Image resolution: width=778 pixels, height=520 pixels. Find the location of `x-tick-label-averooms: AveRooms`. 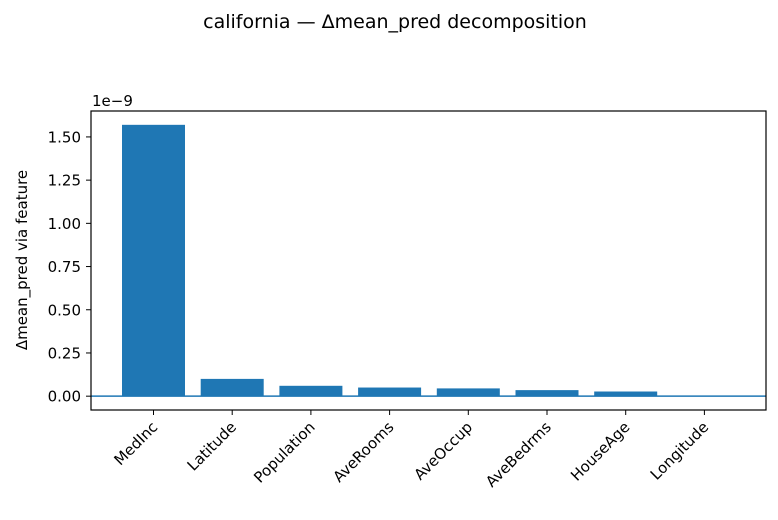

x-tick-label-averooms: AveRooms is located at coordinates (364, 452).